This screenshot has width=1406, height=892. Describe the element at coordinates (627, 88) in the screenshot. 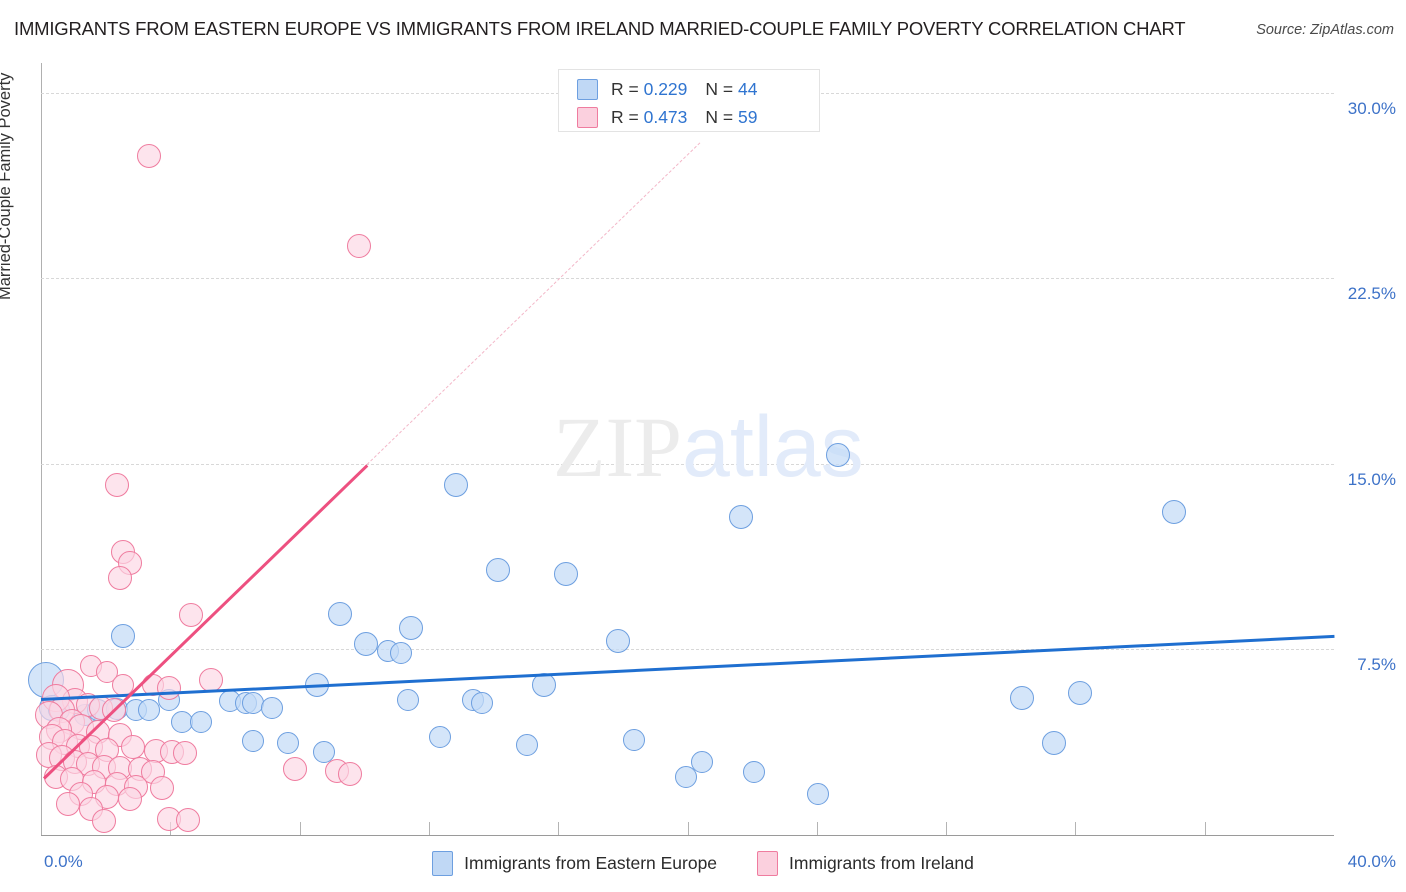

I see `stats-r-label-blue: R =` at that location.